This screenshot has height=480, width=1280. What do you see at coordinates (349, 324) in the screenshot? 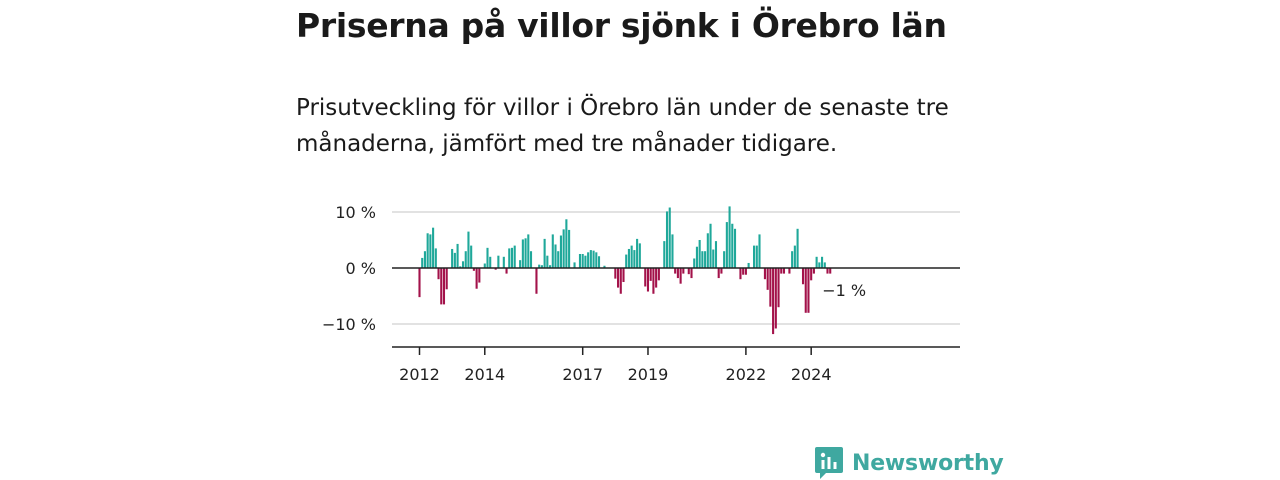
I see `y-tick-label: −10 %` at bounding box center [349, 324].